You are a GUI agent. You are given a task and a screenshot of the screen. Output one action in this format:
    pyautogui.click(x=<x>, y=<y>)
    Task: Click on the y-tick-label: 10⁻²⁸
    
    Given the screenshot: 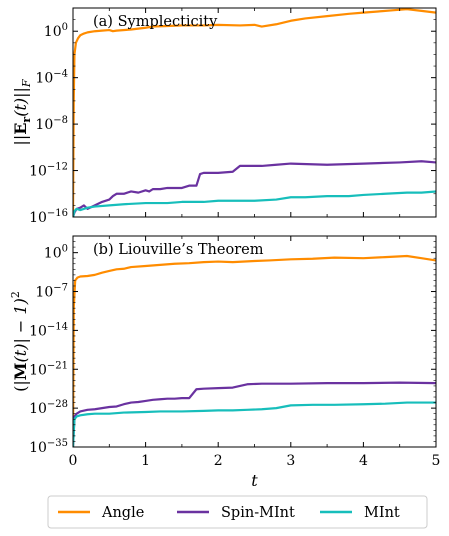 What is the action you would take?
    pyautogui.click(x=48, y=408)
    